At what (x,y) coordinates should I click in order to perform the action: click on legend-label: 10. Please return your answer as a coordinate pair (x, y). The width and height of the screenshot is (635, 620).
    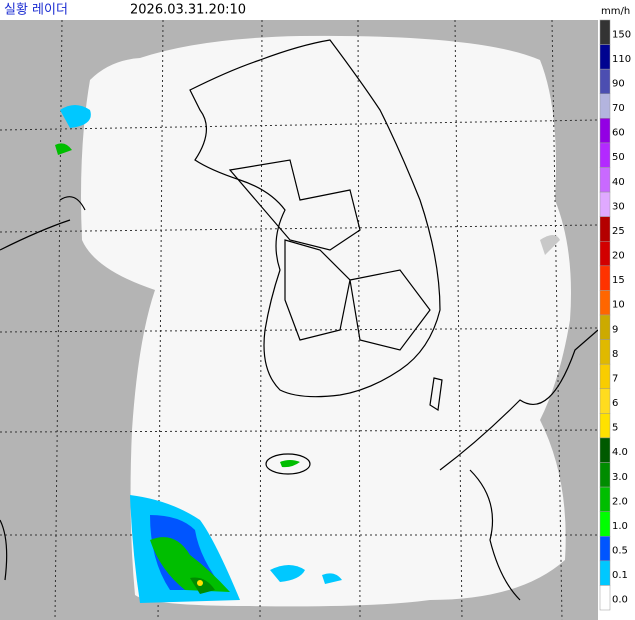
    Looking at the image, I should click on (618, 305).